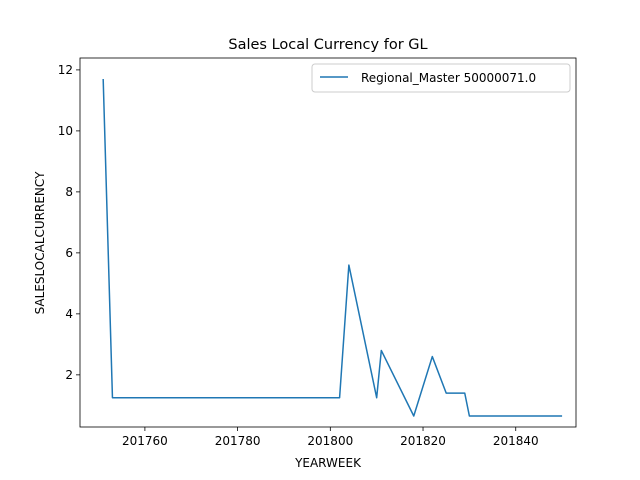 This screenshot has height=480, width=640. I want to click on legend-label: Regional_Master 50000071.0, so click(448, 78).